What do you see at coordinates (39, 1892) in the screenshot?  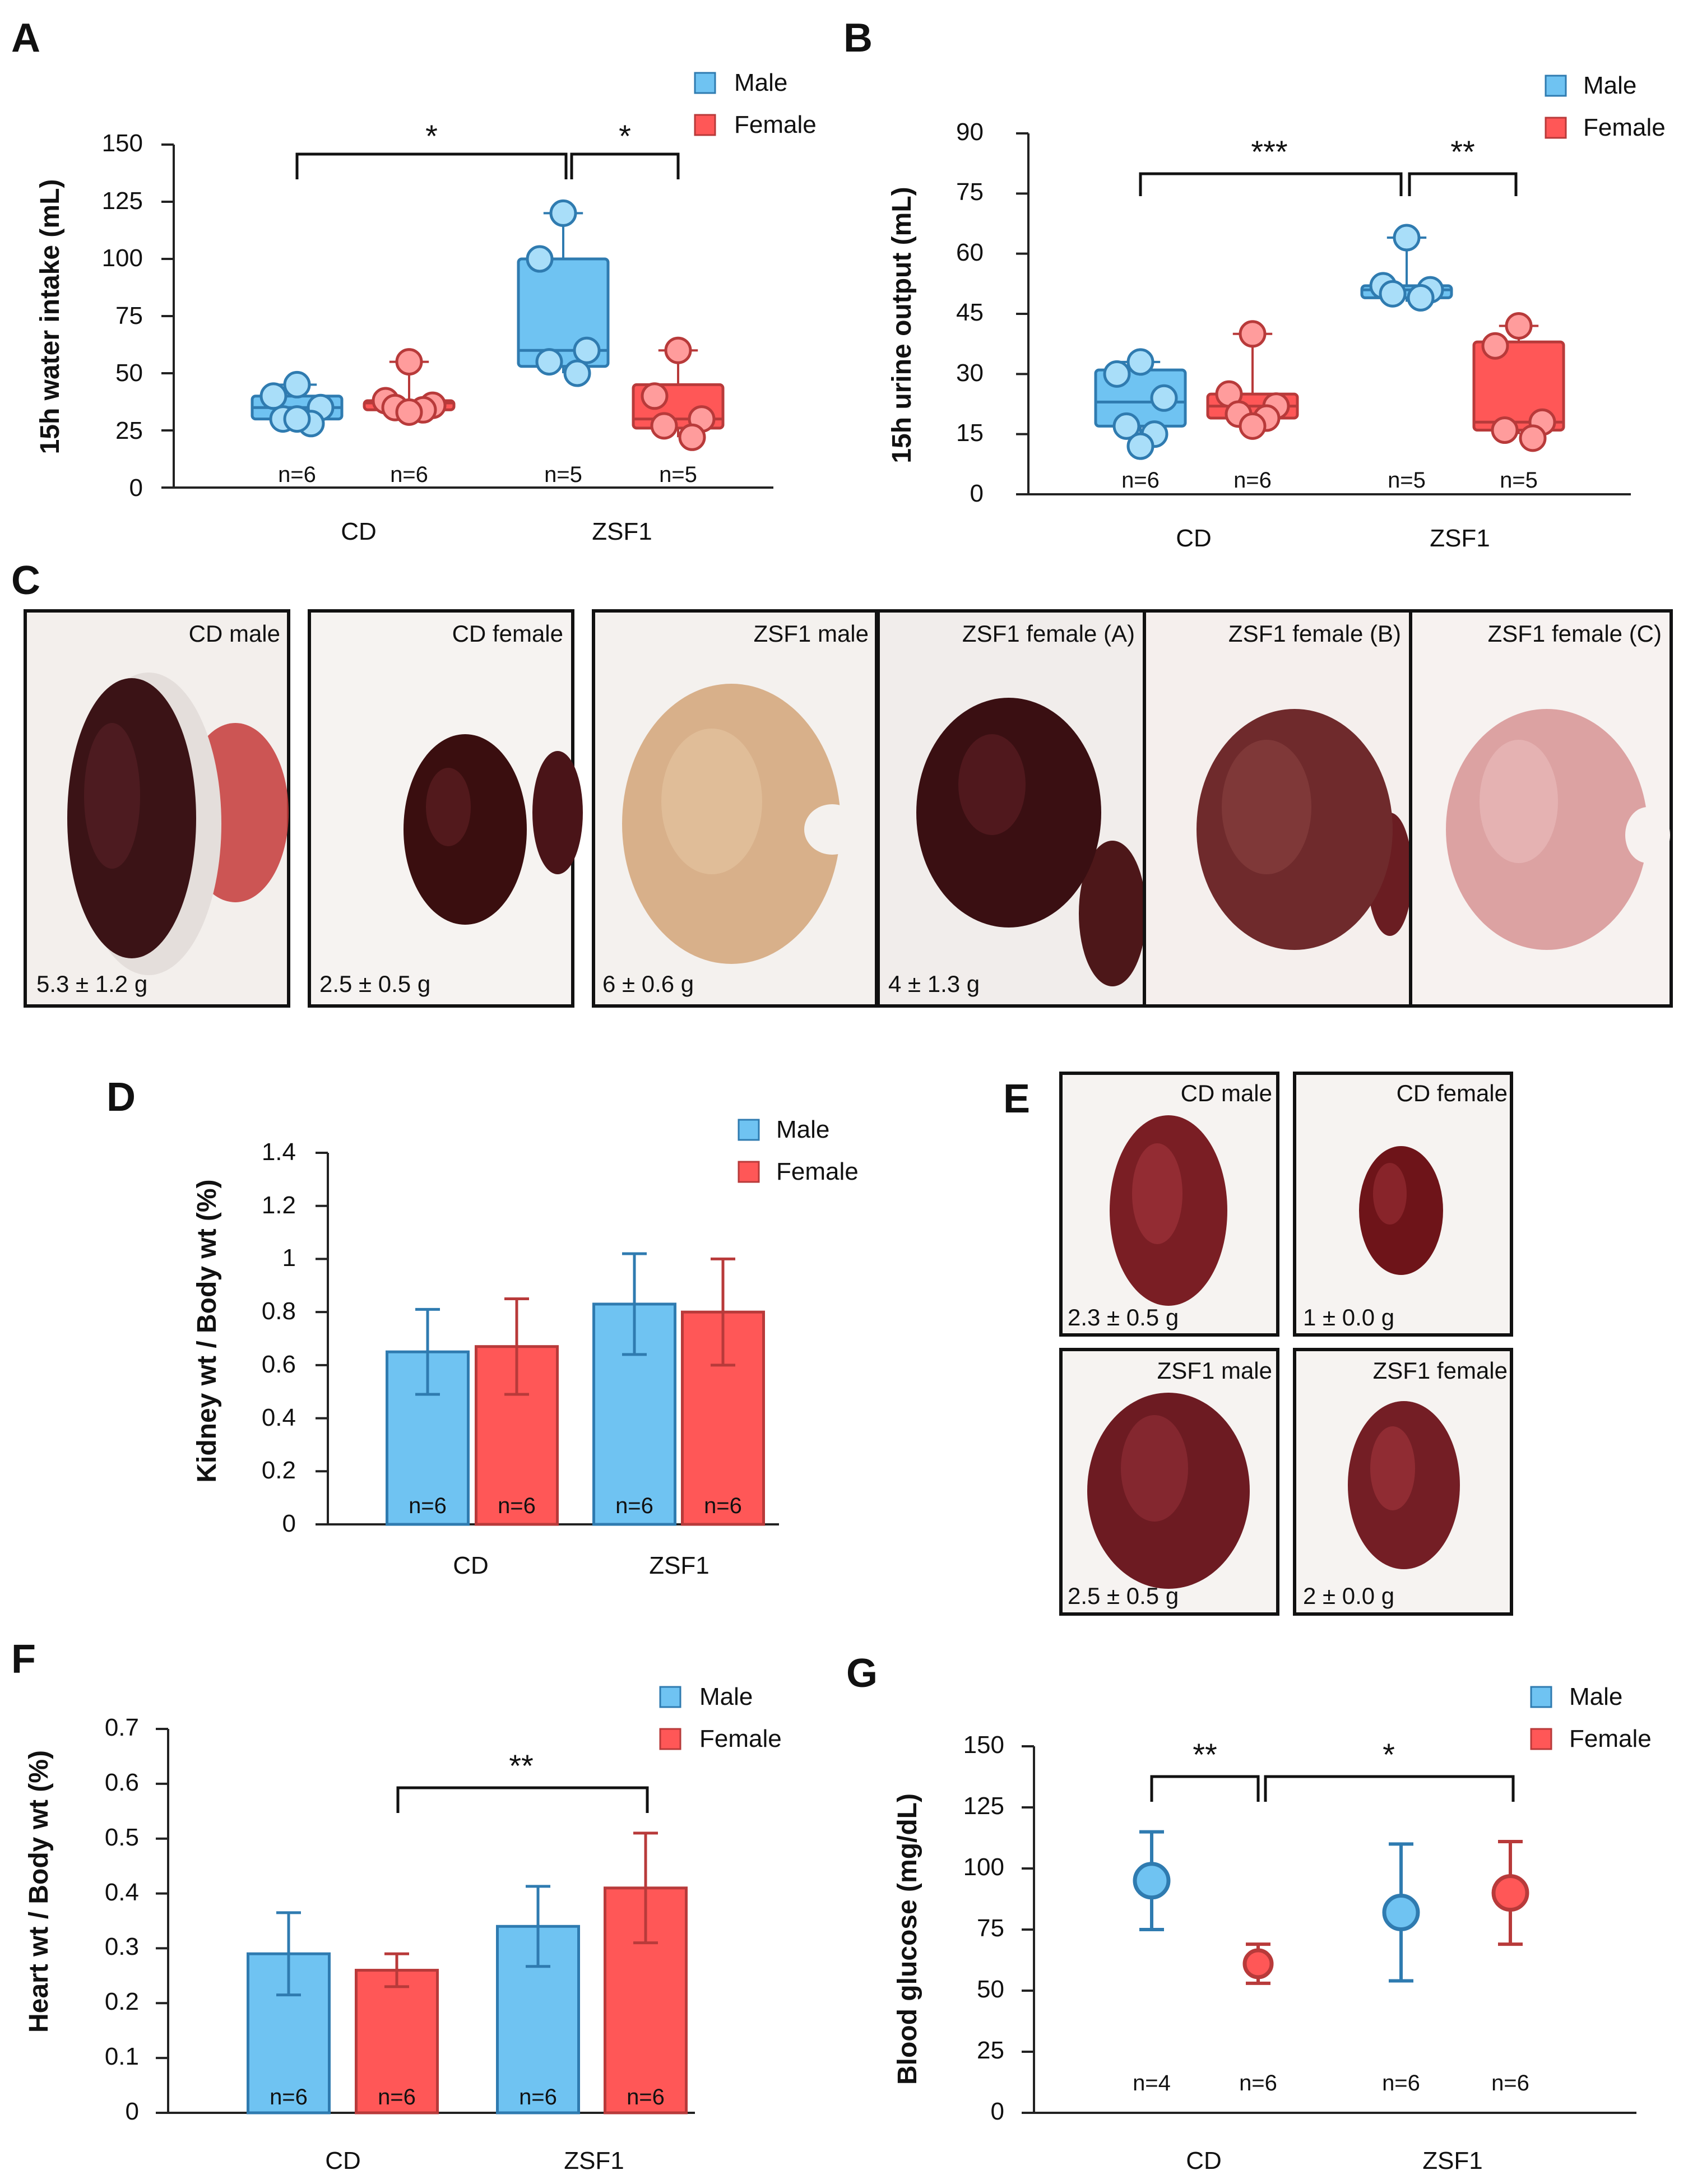 I see `y-axis-label-f: Heart wt / Body wt (%)` at bounding box center [39, 1892].